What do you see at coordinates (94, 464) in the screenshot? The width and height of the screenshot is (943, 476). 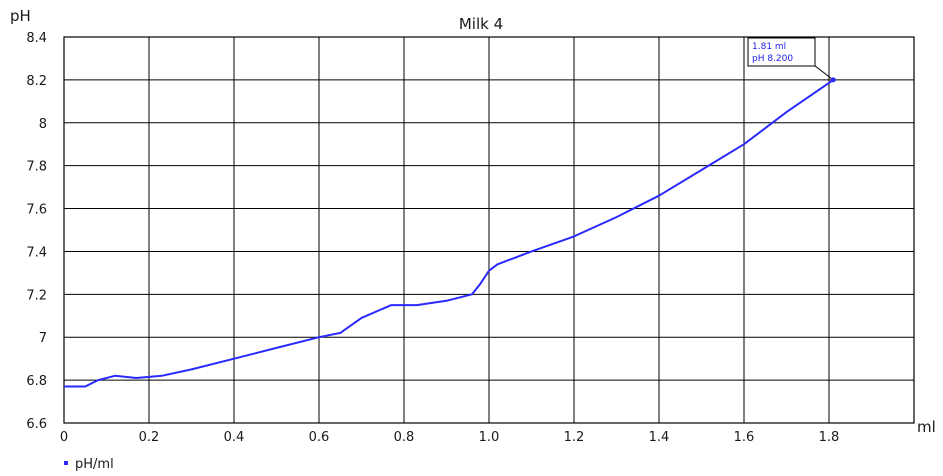 I see `legend-label: pH/ml` at bounding box center [94, 464].